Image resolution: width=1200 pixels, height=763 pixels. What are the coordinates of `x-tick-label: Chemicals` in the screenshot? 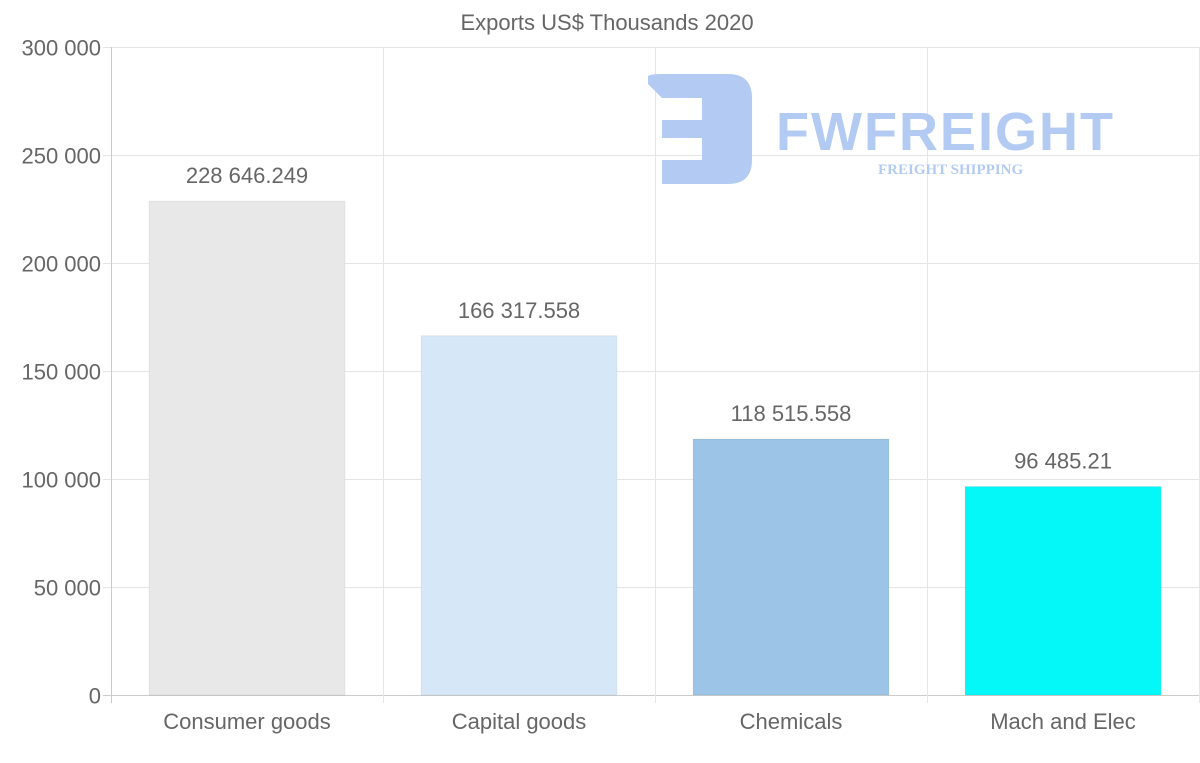 It's located at (791, 721).